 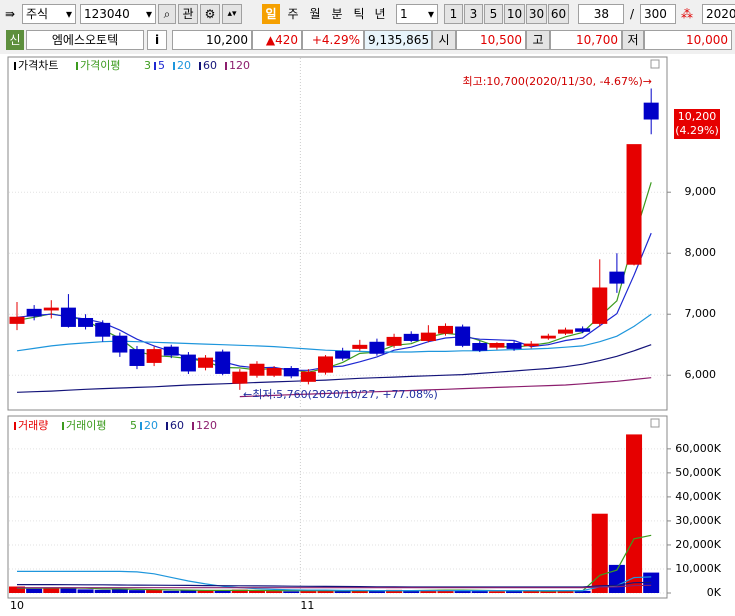 I want to click on search-button: ⌕, so click(x=167, y=14).